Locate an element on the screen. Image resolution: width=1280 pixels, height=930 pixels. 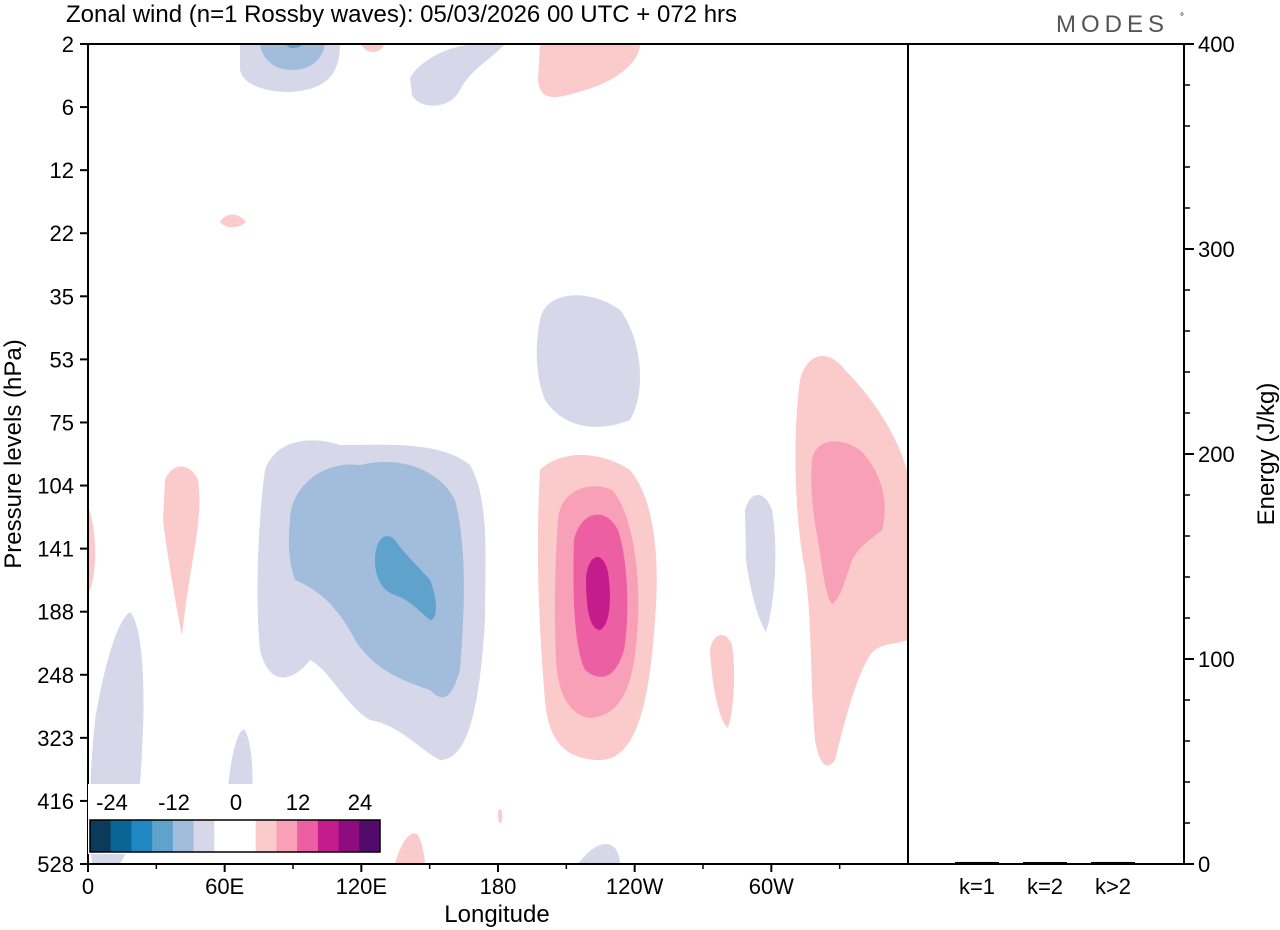
contour-pos4-upper is located at coordinates (589, 71).